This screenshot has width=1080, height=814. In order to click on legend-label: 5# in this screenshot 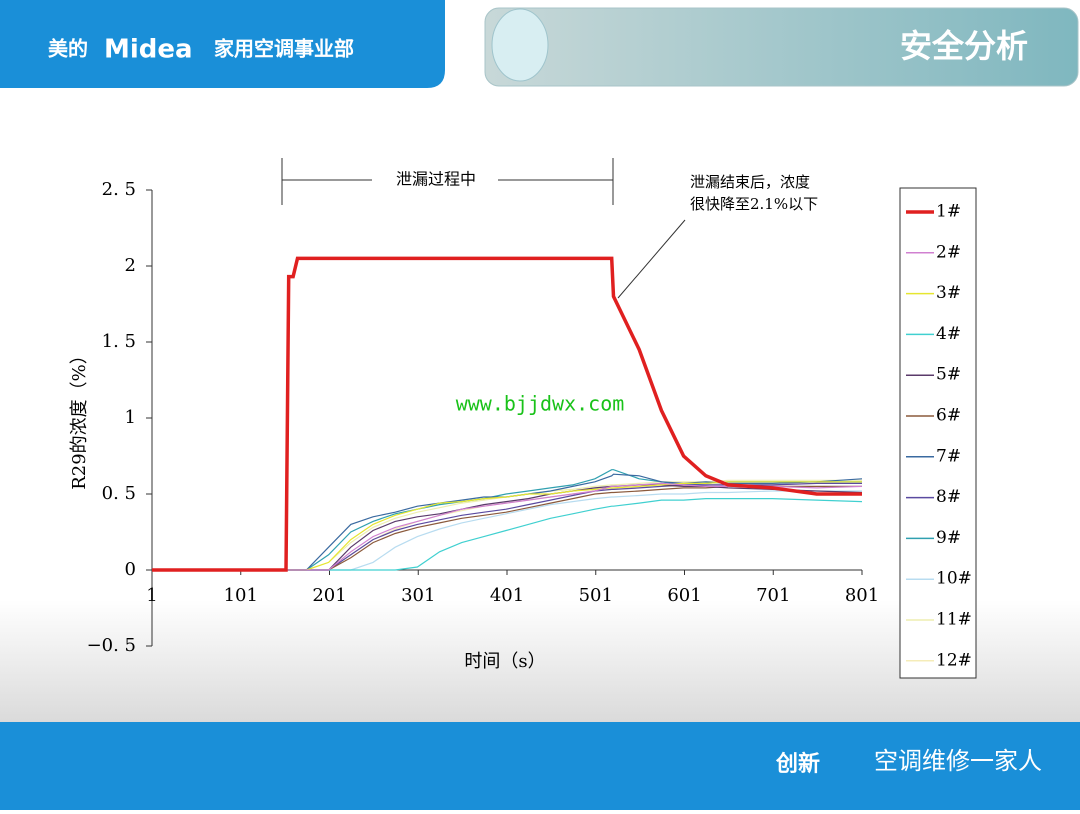, I will do `click(948, 375)`.